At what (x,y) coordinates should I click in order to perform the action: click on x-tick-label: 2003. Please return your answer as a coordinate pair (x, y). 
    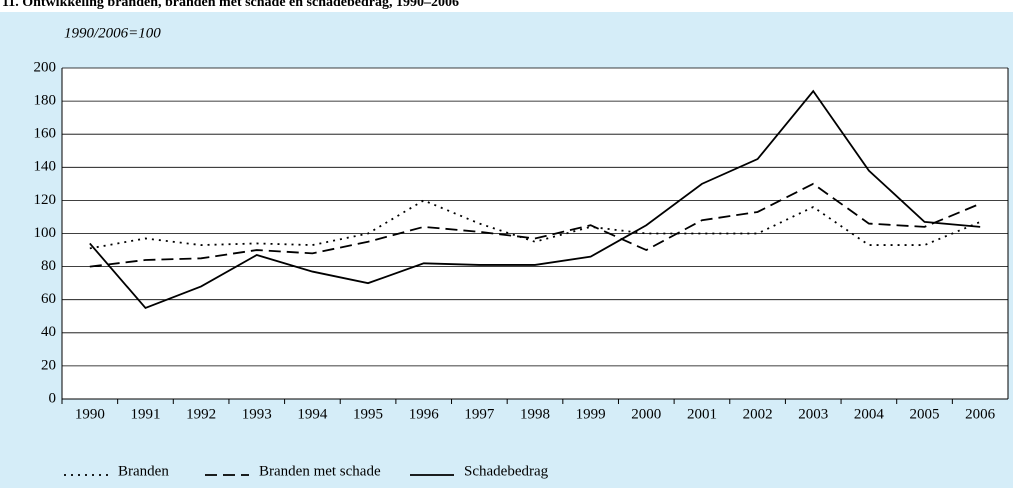
    Looking at the image, I should click on (813, 414).